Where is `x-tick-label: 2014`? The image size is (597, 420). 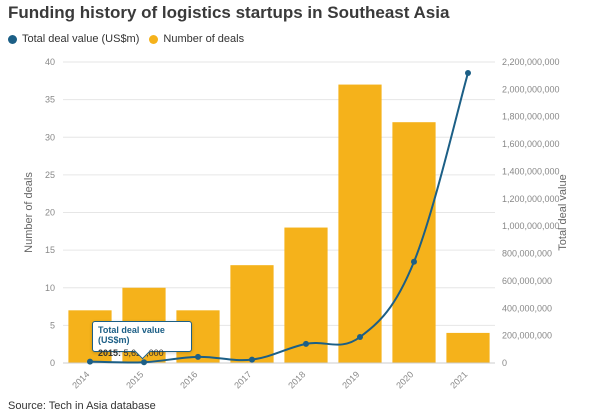 x-tick-label: 2014 is located at coordinates (80, 379).